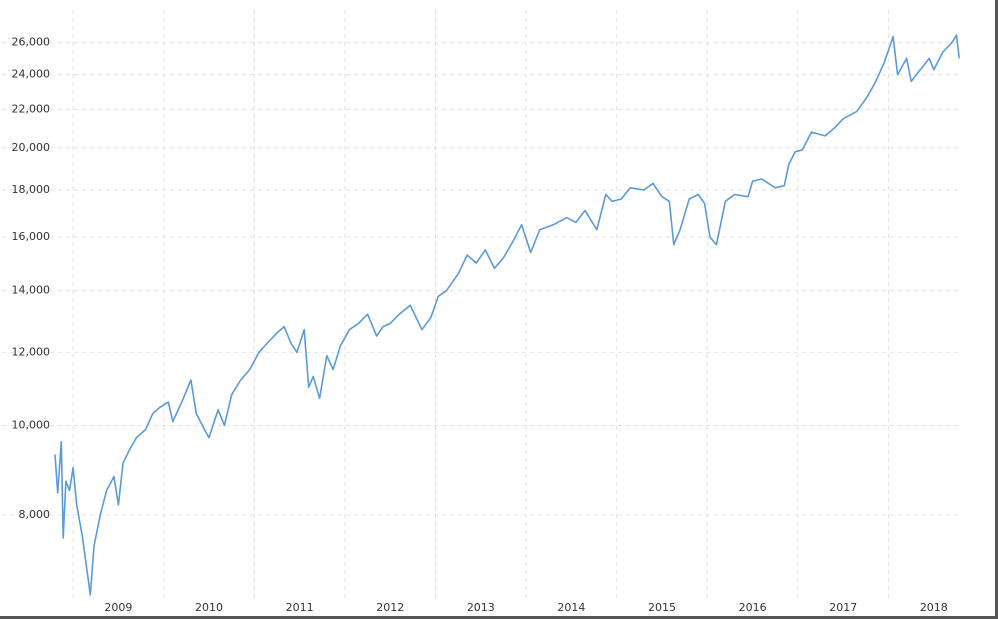 The width and height of the screenshot is (998, 619). Describe the element at coordinates (31, 236) in the screenshot. I see `y-tick-label: 16,000` at that location.